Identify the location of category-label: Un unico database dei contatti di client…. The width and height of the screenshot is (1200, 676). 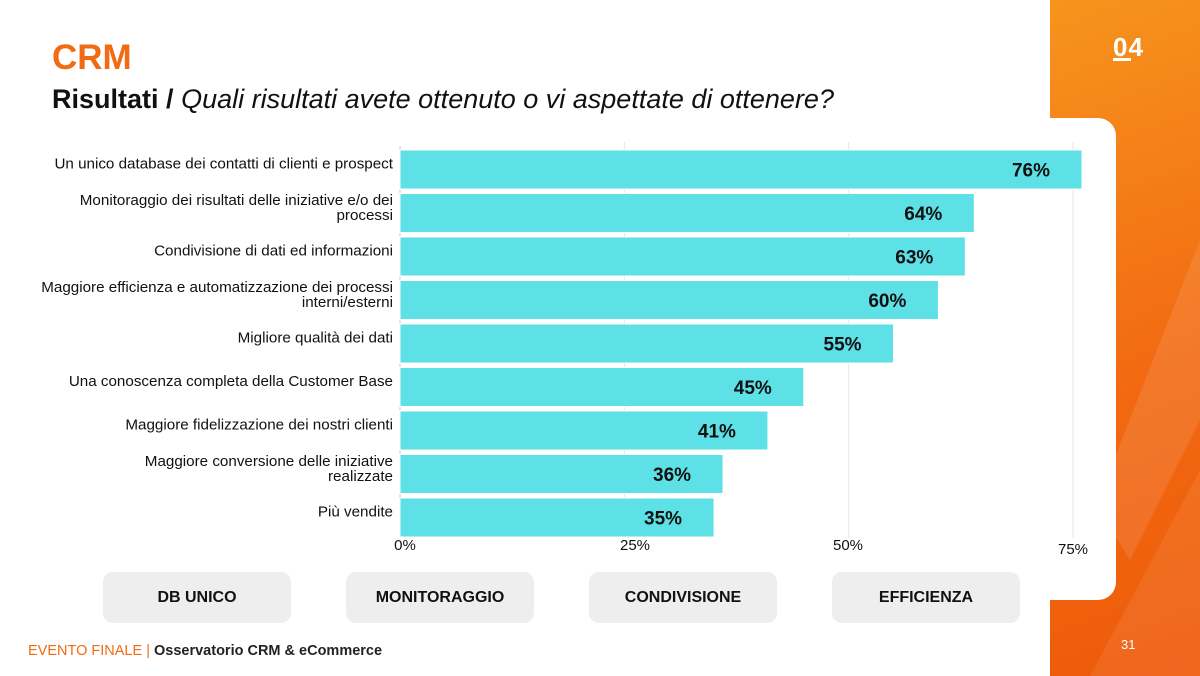
(223, 164).